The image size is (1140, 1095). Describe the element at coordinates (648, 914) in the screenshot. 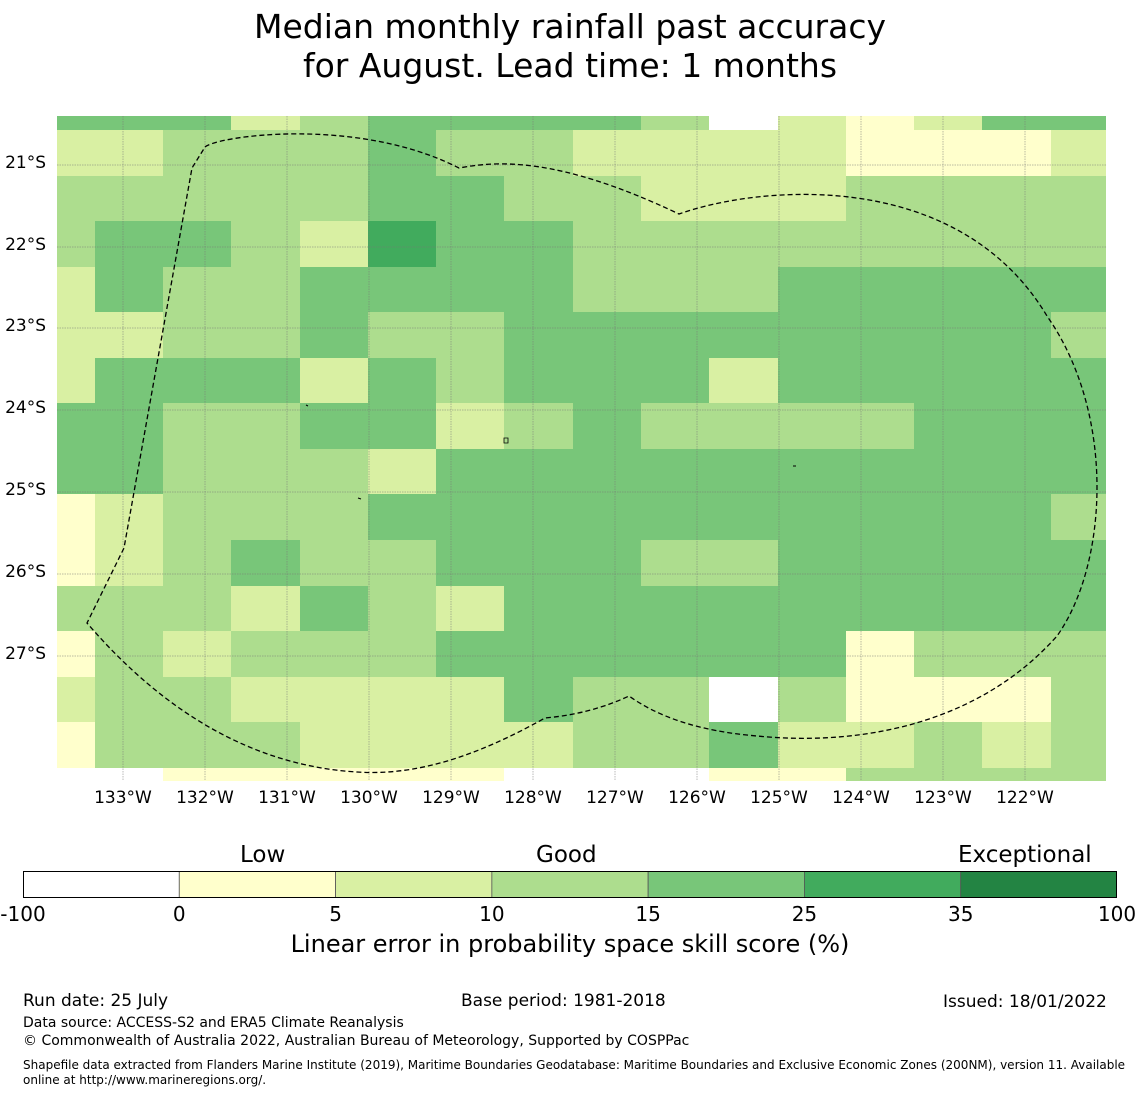

I see `colorbar-tick-label: 15` at that location.